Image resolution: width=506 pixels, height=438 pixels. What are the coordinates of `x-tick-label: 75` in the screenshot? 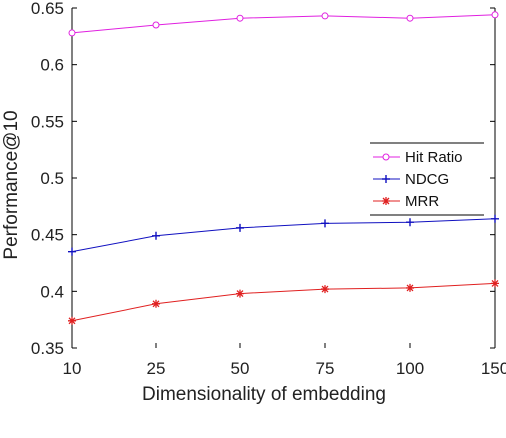 It's located at (325, 368).